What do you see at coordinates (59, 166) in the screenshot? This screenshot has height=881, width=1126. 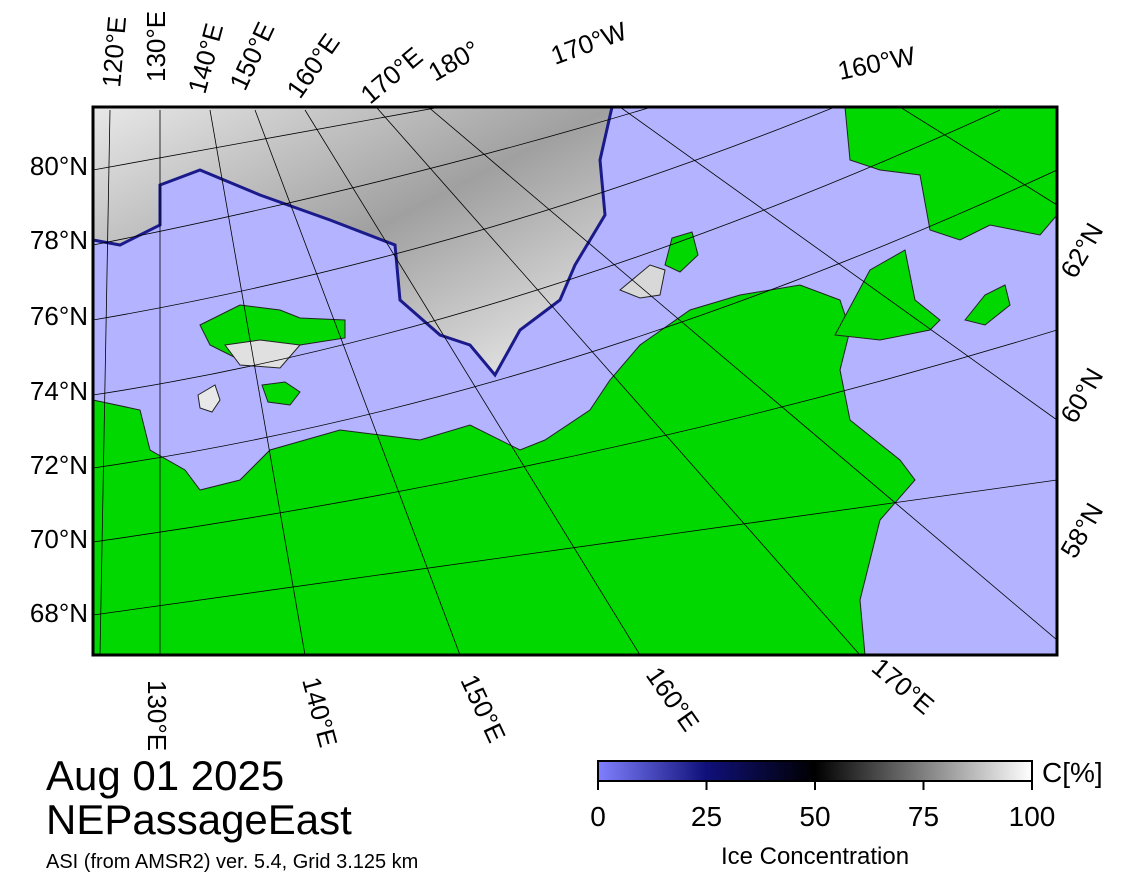 I see `lat-label: 80°N` at bounding box center [59, 166].